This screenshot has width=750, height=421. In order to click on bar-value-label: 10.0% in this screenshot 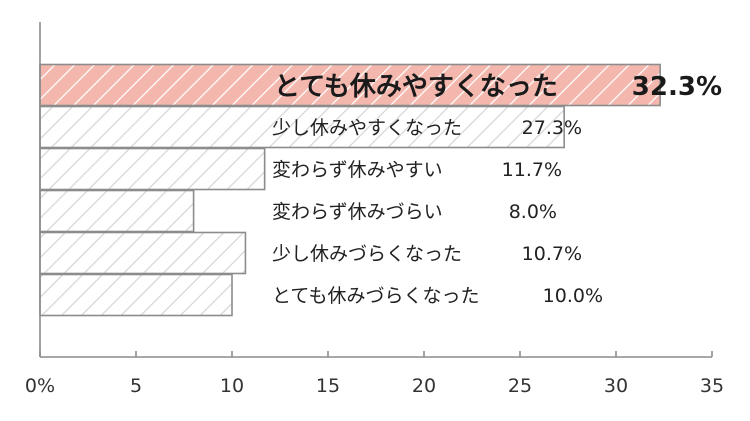, I will do `click(573, 296)`.